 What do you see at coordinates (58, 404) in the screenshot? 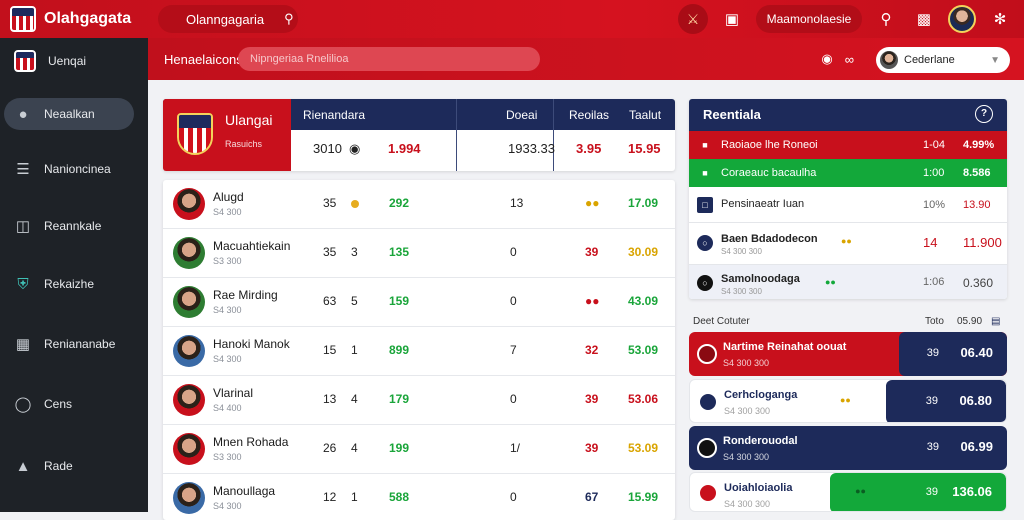
I see `sidebar-item-label: Cens` at bounding box center [58, 404].